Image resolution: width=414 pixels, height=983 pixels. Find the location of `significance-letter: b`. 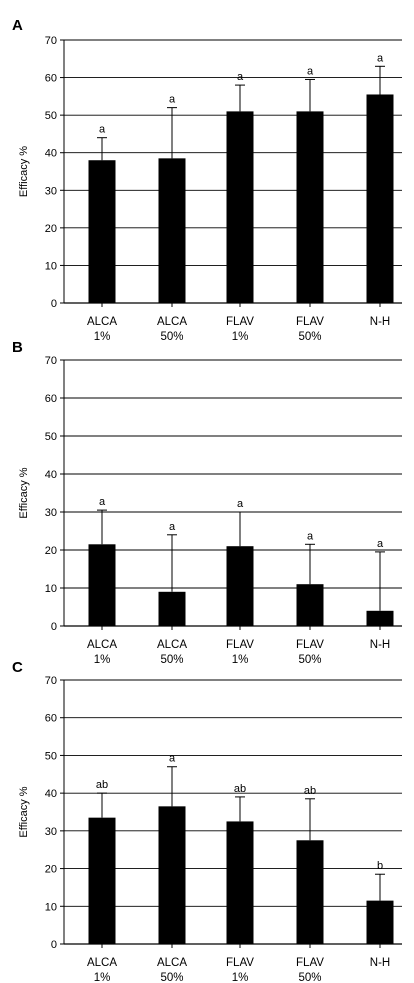

significance-letter: b is located at coordinates (380, 866).